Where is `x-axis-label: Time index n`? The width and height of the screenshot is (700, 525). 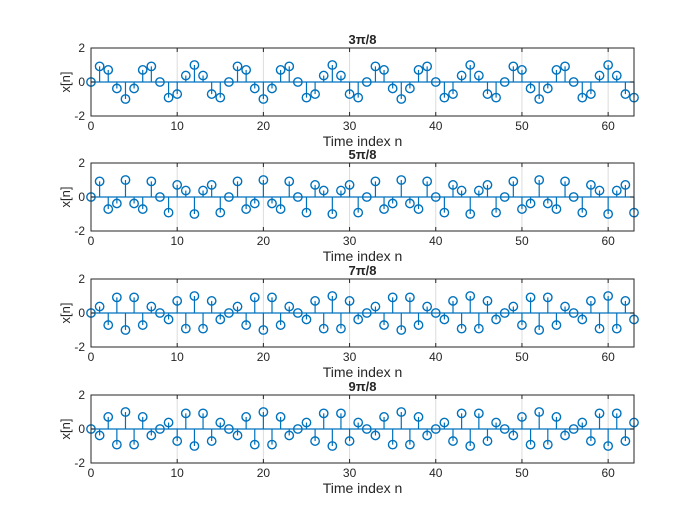 x-axis-label: Time index n is located at coordinates (363, 488).